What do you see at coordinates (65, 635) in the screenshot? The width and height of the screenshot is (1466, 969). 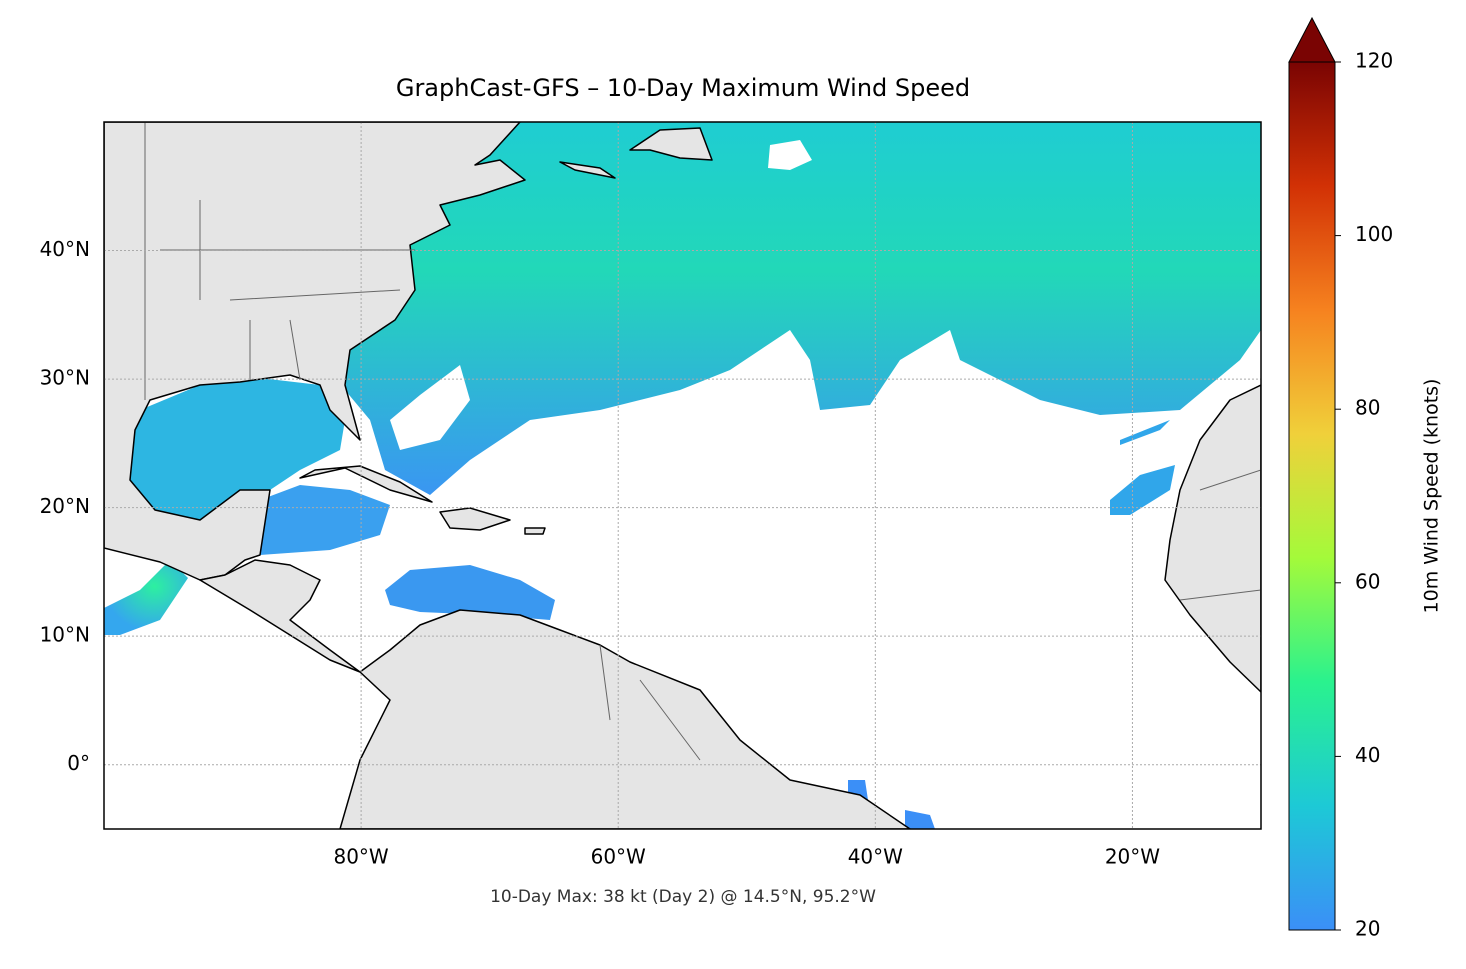 I see `y-tick-label: 10°N` at bounding box center [65, 635].